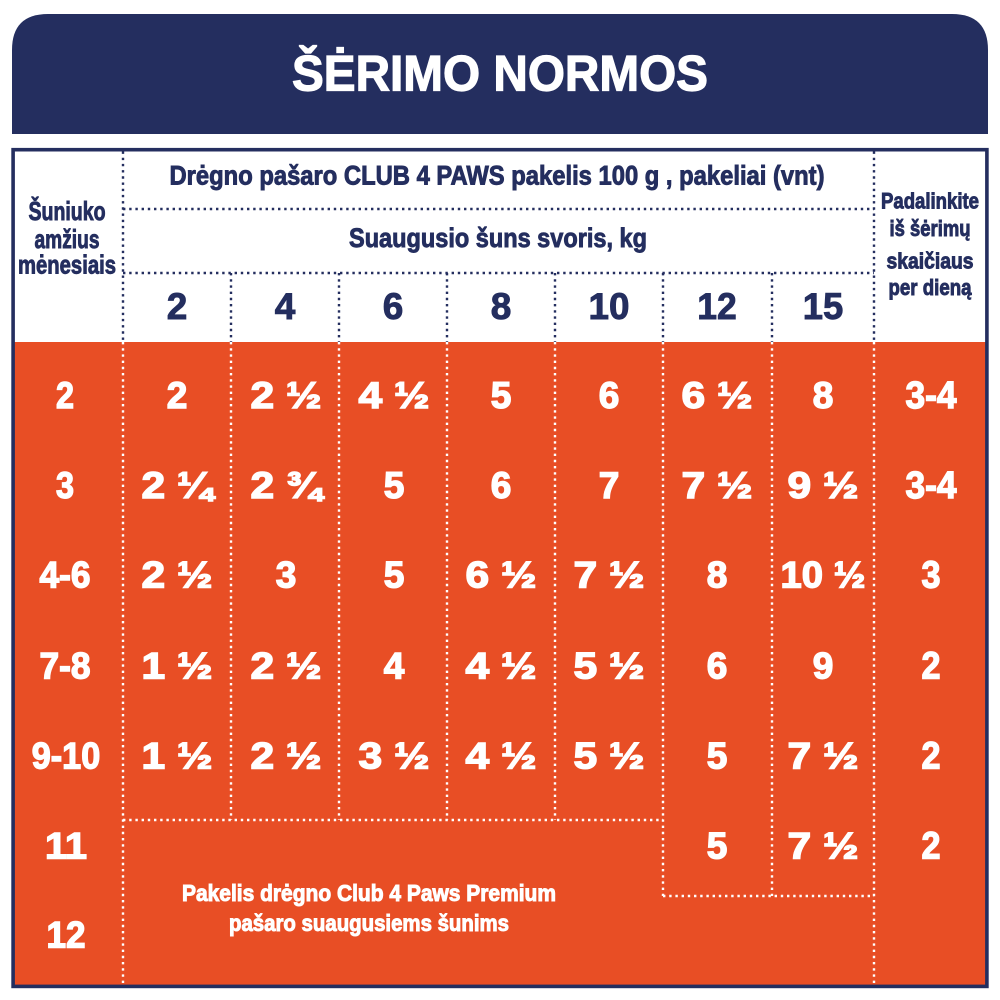  I want to click on svg-text:Pakelis drėgno Club 4 Paws Pre: Pakelis drėgno Club 4 Paws Premium, so click(369, 893).